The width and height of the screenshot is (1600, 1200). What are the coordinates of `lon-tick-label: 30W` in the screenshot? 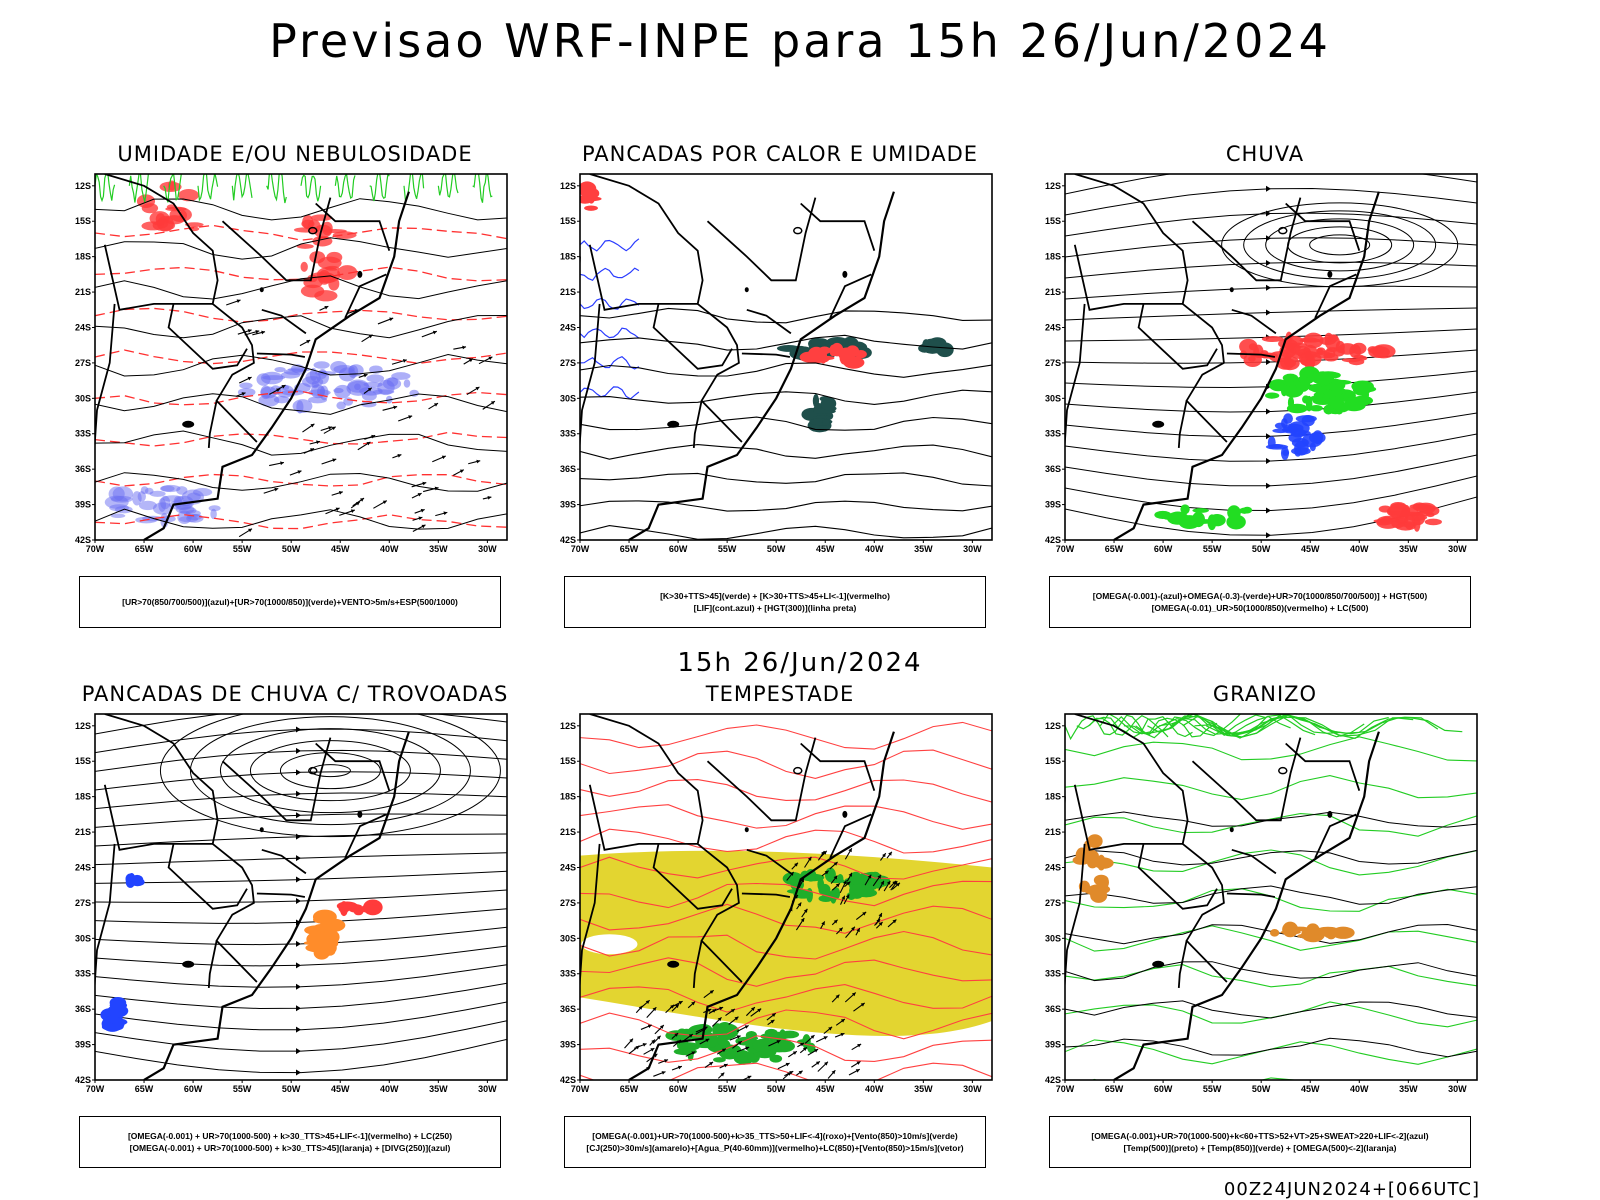 It's located at (1457, 1089).